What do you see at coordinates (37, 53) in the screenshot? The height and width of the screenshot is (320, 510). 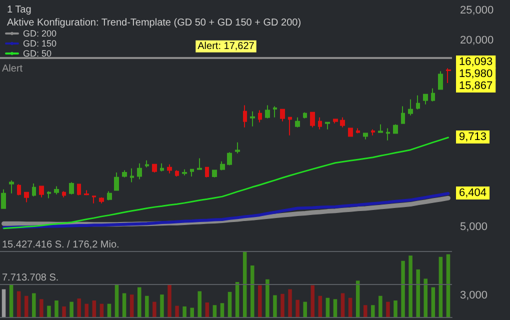 I see `legend-label: GD: 50` at bounding box center [37, 53].